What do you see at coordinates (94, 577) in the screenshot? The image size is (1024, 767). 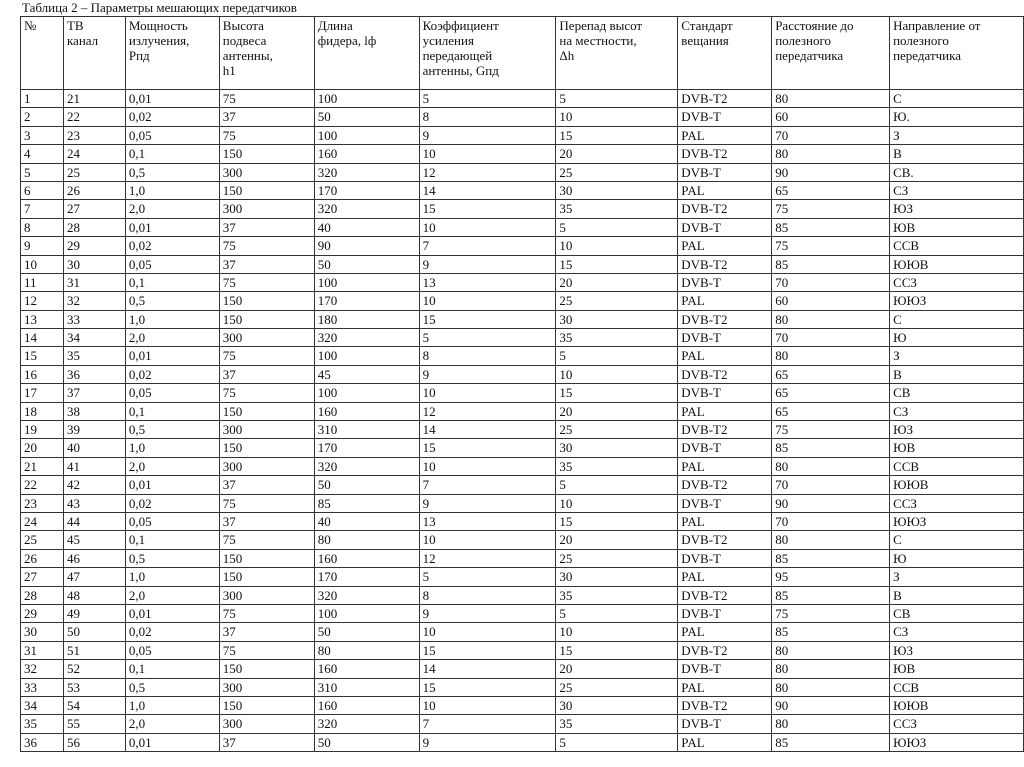 I see `table-cell: 47` at bounding box center [94, 577].